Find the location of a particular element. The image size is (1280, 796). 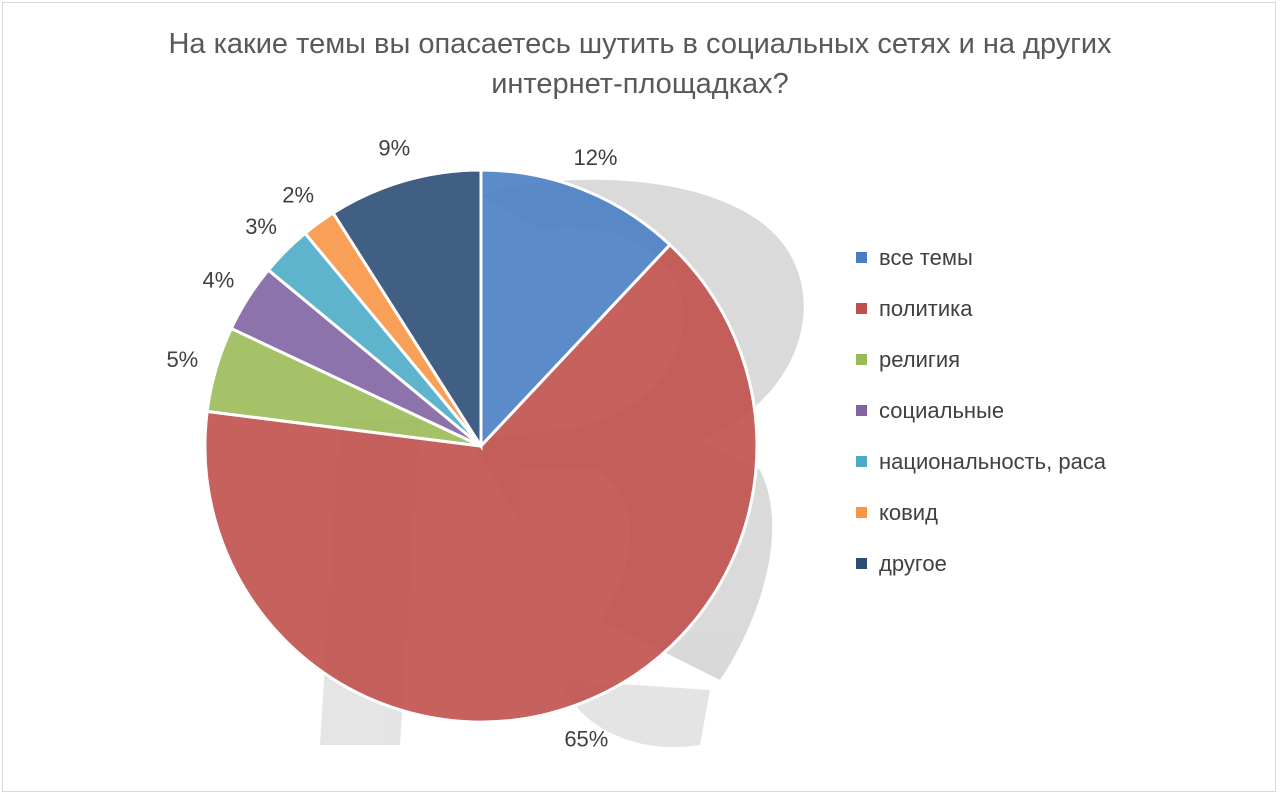

legend-label-6: другое is located at coordinates (913, 563).